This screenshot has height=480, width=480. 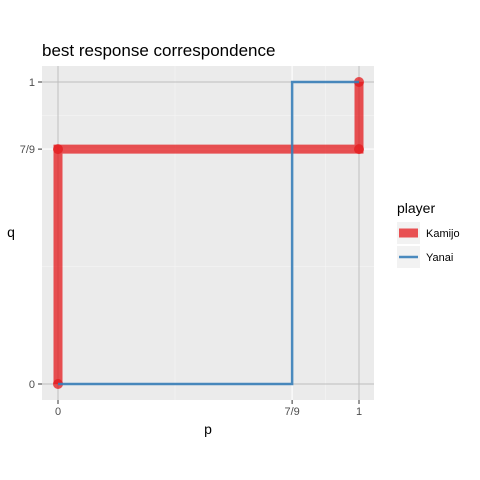 I want to click on y-tick-label: 0, so click(x=32, y=385).